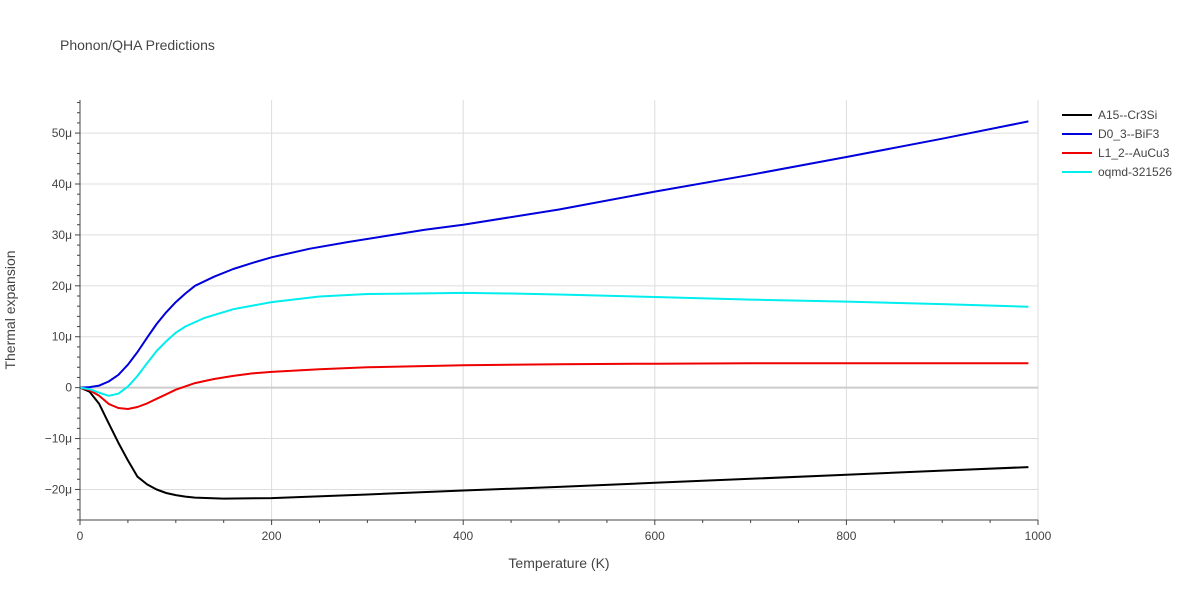 The image size is (1200, 600). I want to click on legend-item: L1_2--AuCu3, so click(1116, 153).